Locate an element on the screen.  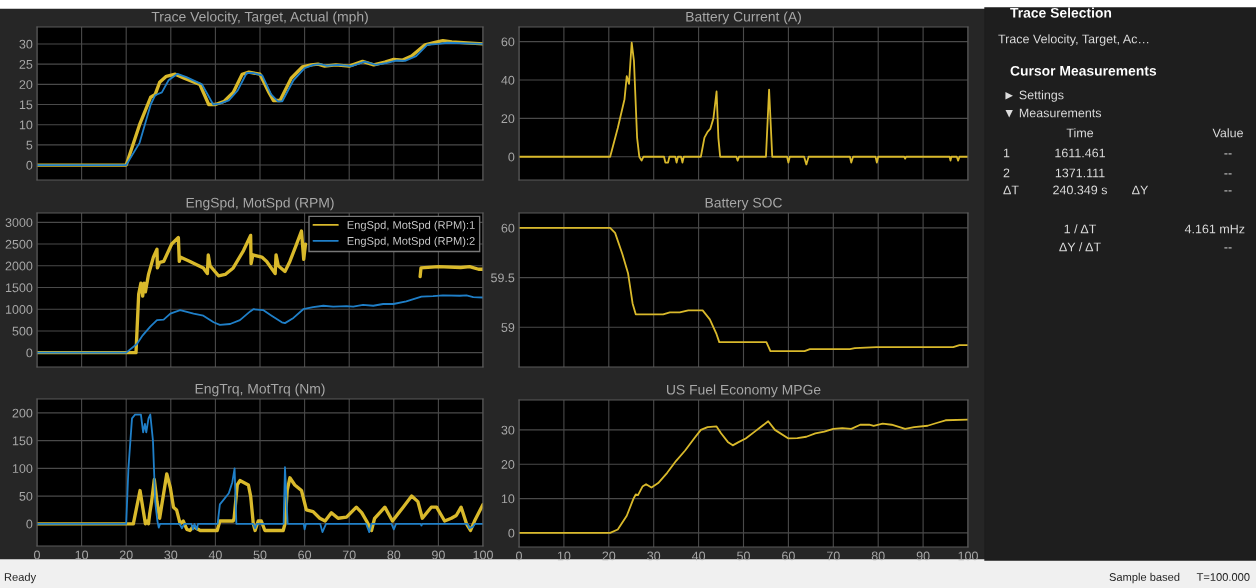
y-tick-label: 25 is located at coordinates (26, 64).